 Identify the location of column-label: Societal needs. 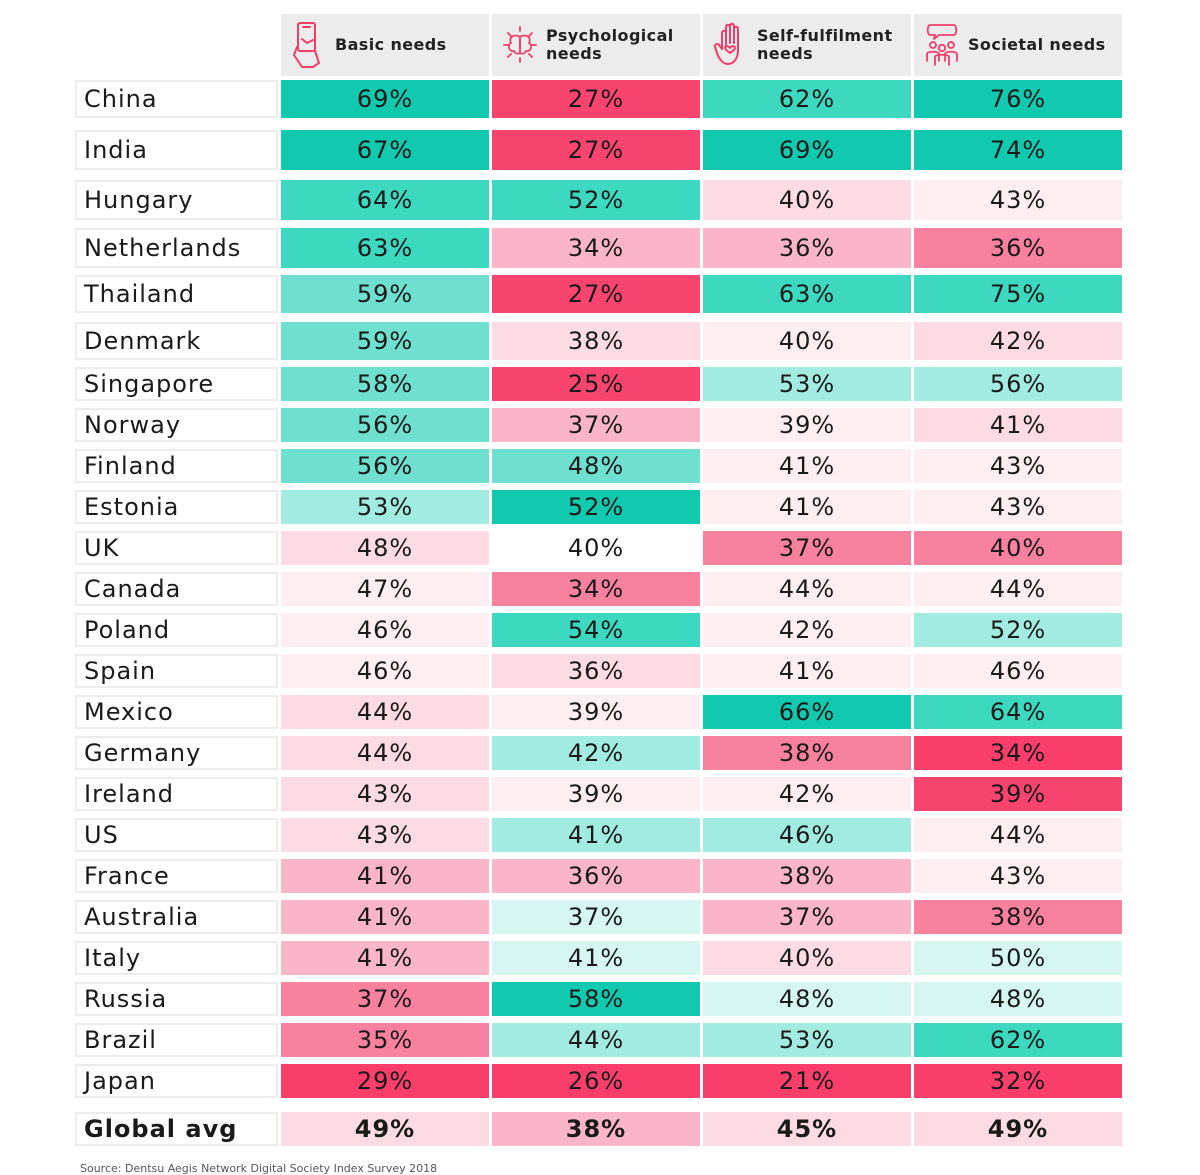
(1037, 44).